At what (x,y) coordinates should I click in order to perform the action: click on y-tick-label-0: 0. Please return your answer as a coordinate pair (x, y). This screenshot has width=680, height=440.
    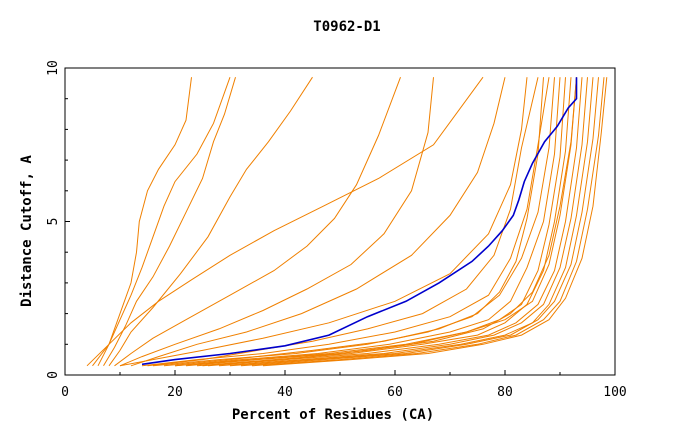
    Looking at the image, I should click on (53, 375).